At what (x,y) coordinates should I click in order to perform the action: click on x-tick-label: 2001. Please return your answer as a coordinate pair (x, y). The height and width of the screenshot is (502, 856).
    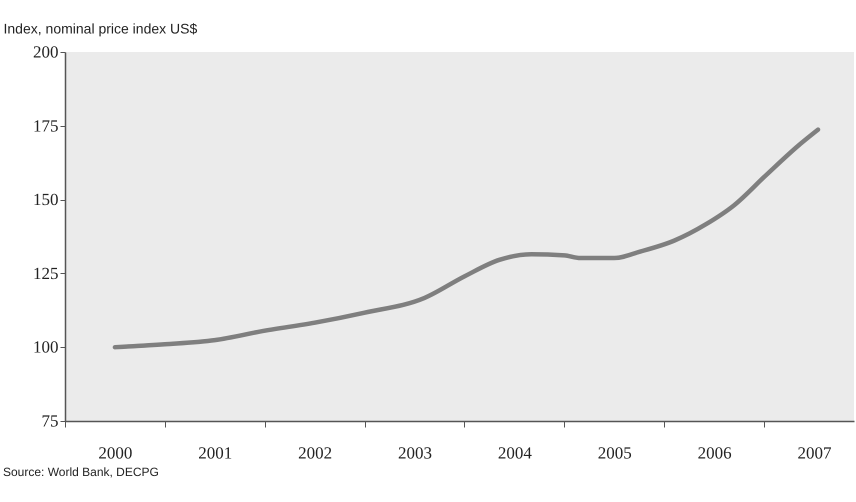
    Looking at the image, I should click on (215, 453).